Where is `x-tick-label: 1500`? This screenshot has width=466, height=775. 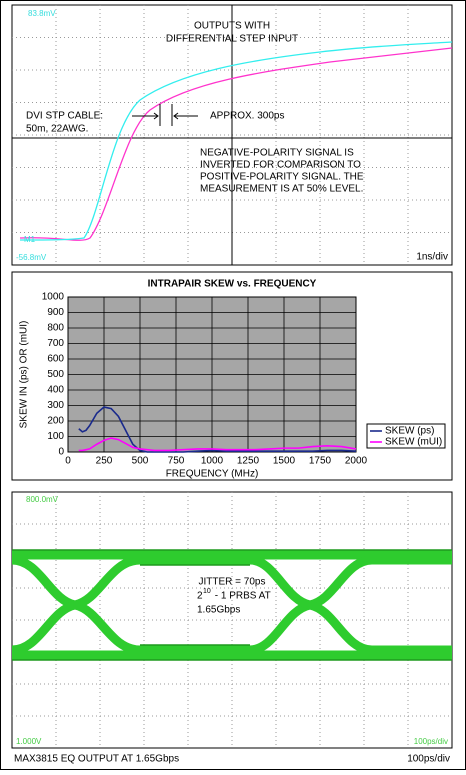 x-tick-label: 1500 is located at coordinates (284, 461).